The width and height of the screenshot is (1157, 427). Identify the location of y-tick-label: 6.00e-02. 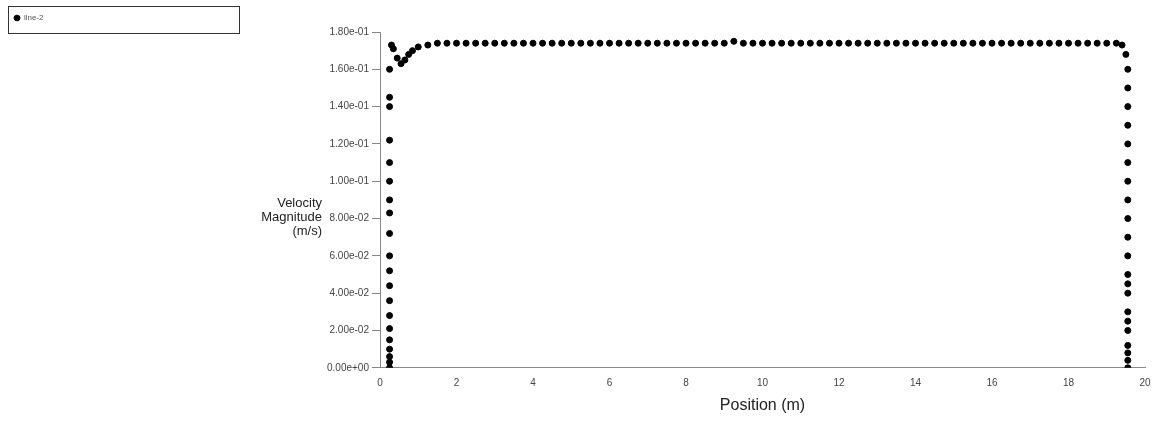
(349, 255).